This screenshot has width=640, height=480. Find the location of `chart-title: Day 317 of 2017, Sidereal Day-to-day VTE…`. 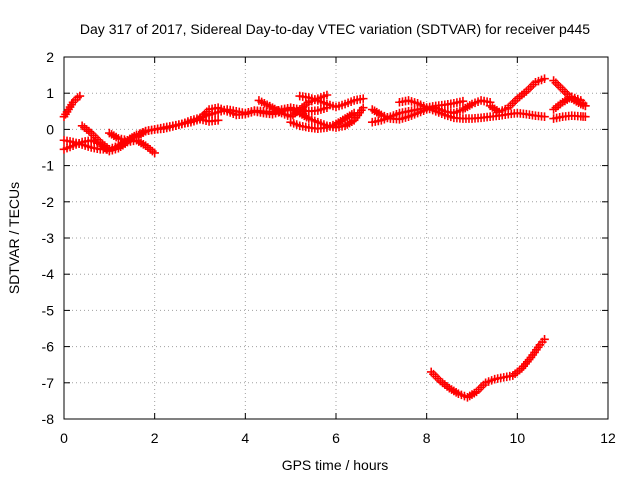

chart-title: Day 317 of 2017, Sidereal Day-to-day VTE… is located at coordinates (335, 29).